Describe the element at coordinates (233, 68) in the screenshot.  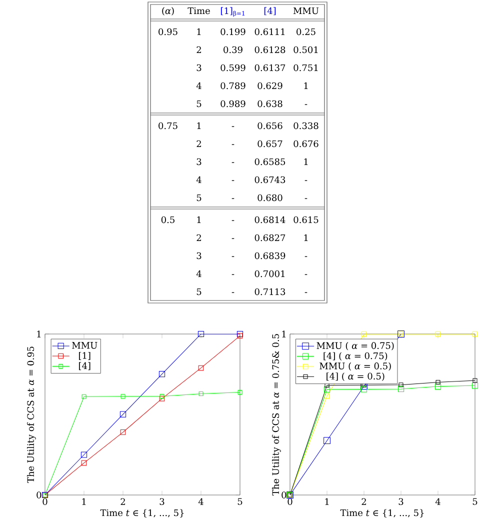
I see `text: 0.599` at that location.